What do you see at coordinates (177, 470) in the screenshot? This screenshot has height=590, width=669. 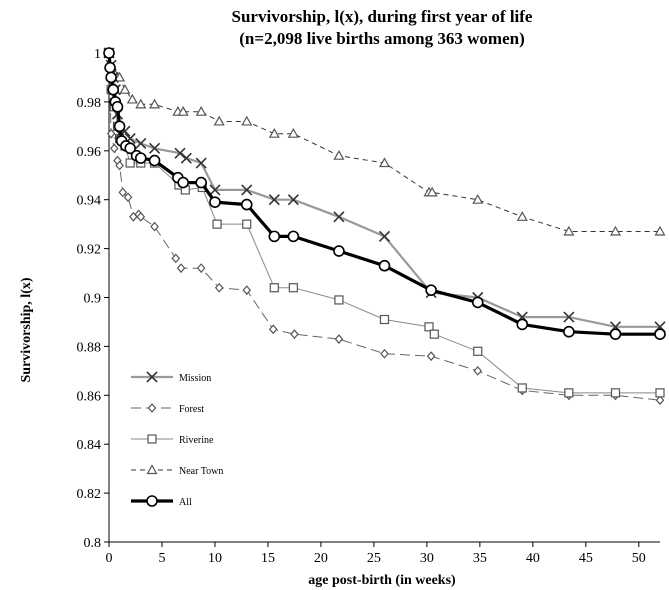 I see `legend-item-near-town: Near Town` at bounding box center [177, 470].